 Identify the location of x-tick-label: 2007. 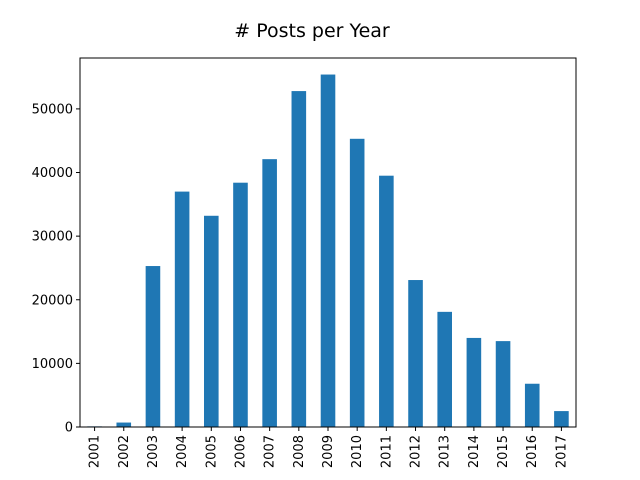
(270, 451).